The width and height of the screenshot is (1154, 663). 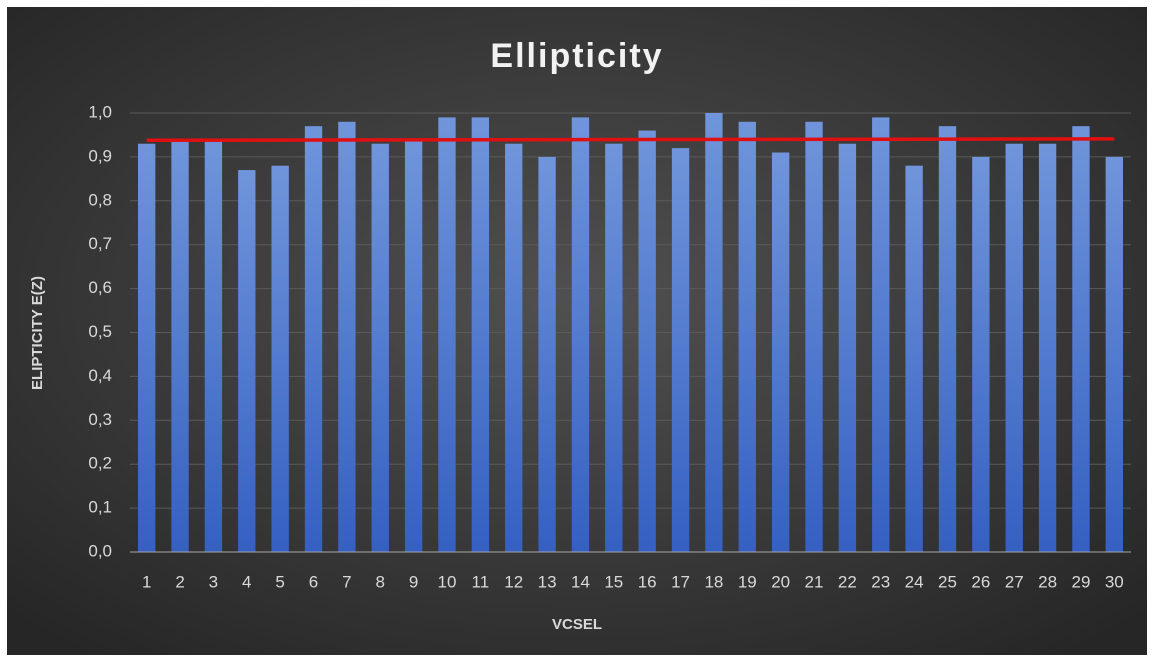 What do you see at coordinates (980, 581) in the screenshot?
I see `x-tick-label: 26` at bounding box center [980, 581].